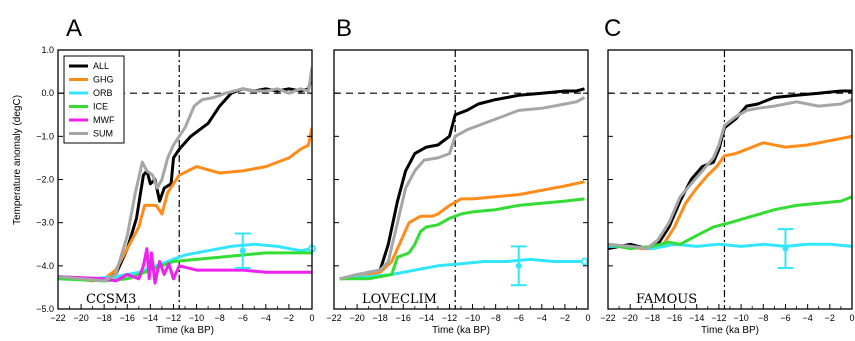  What do you see at coordinates (45, 136) in the screenshot?
I see `y-tick-label: −1.0` at bounding box center [45, 136].